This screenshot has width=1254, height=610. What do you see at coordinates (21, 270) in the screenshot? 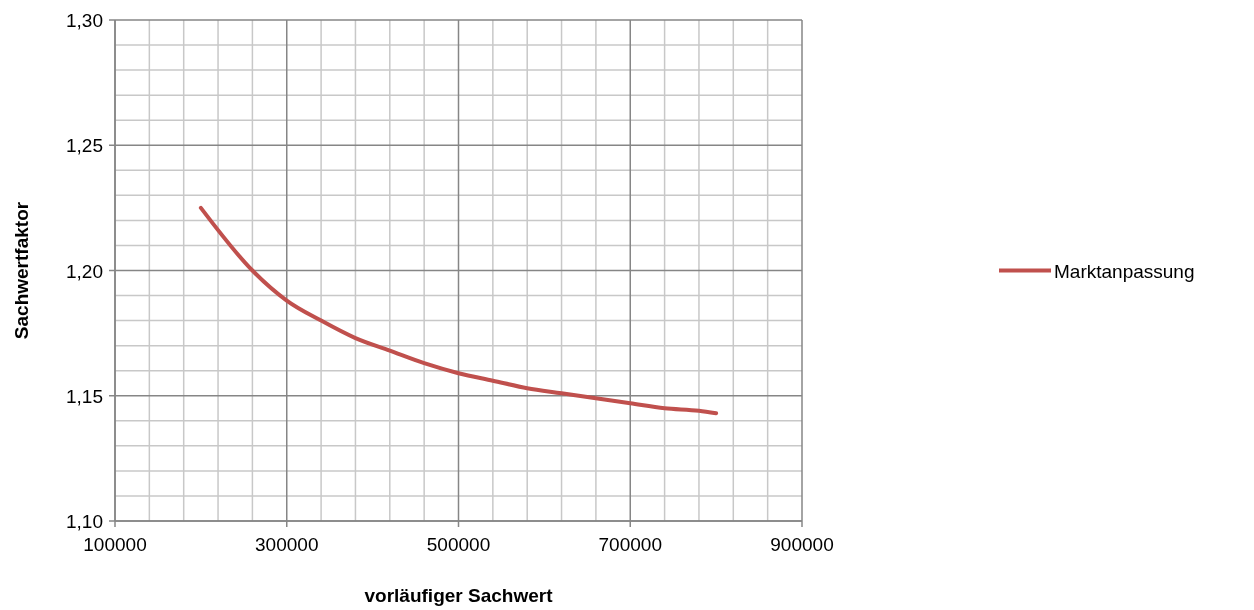
I see `y-axis-title: Sachwertfaktor` at bounding box center [21, 270].